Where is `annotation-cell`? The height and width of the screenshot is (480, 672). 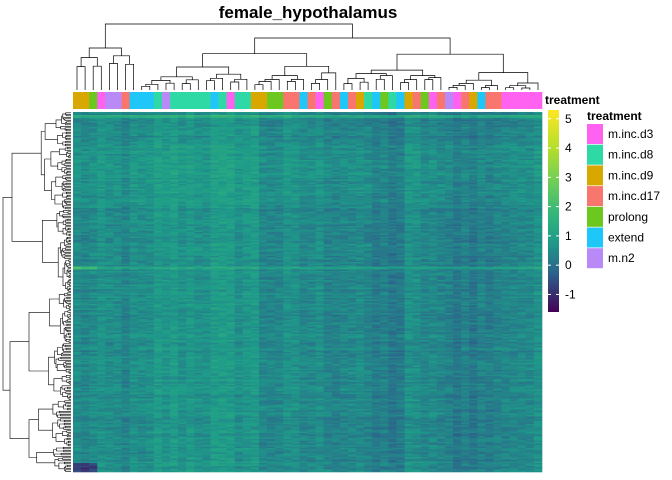
annotation-cell is located at coordinates (505, 100).